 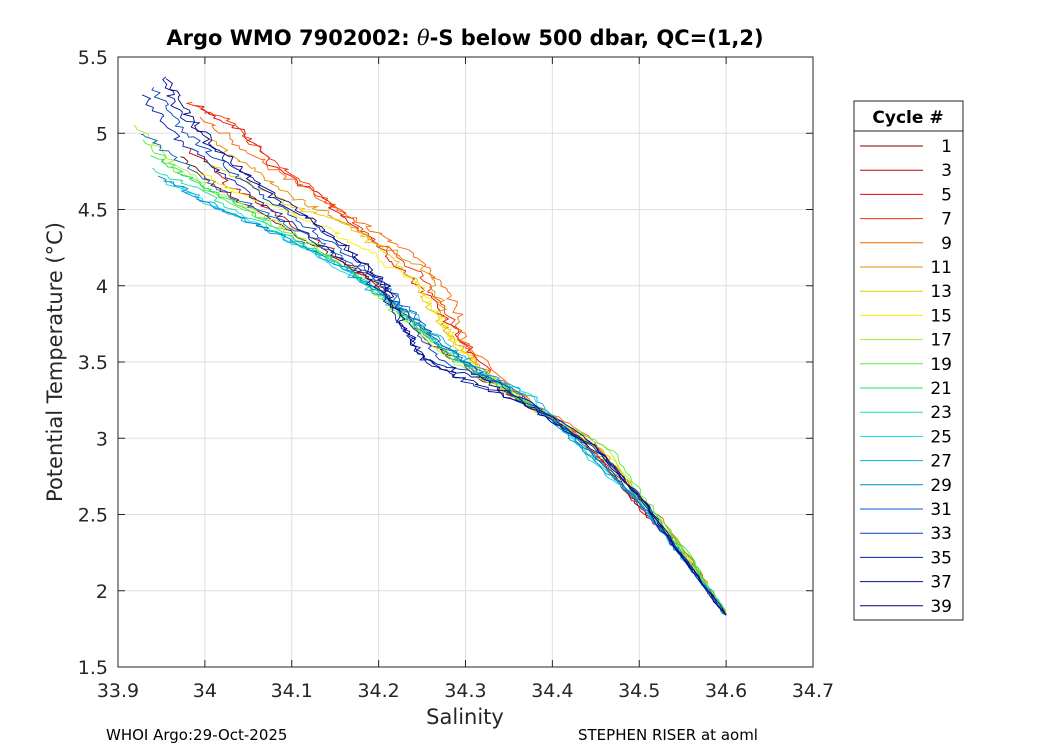 I want to click on legend-entry-label: 17, so click(x=941, y=341).